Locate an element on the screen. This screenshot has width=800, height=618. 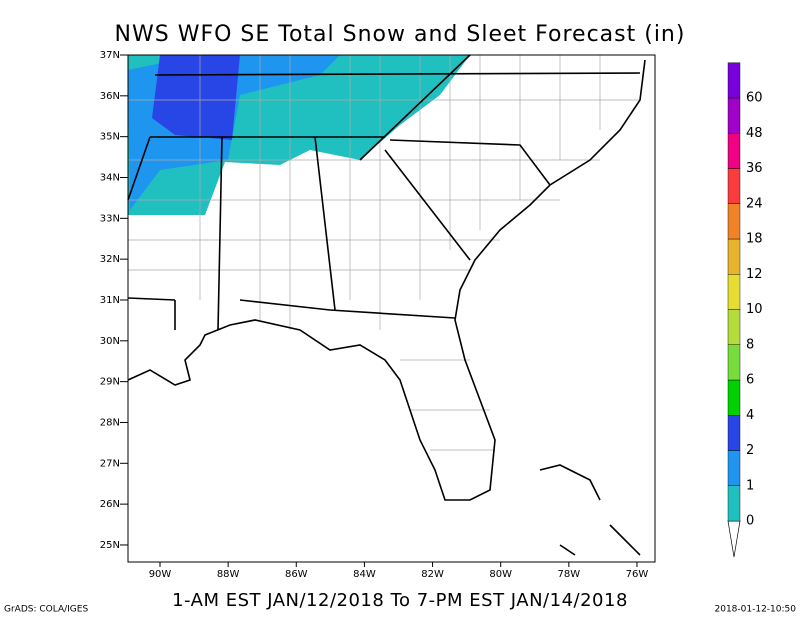
colorbar-label: 2 is located at coordinates (750, 450).